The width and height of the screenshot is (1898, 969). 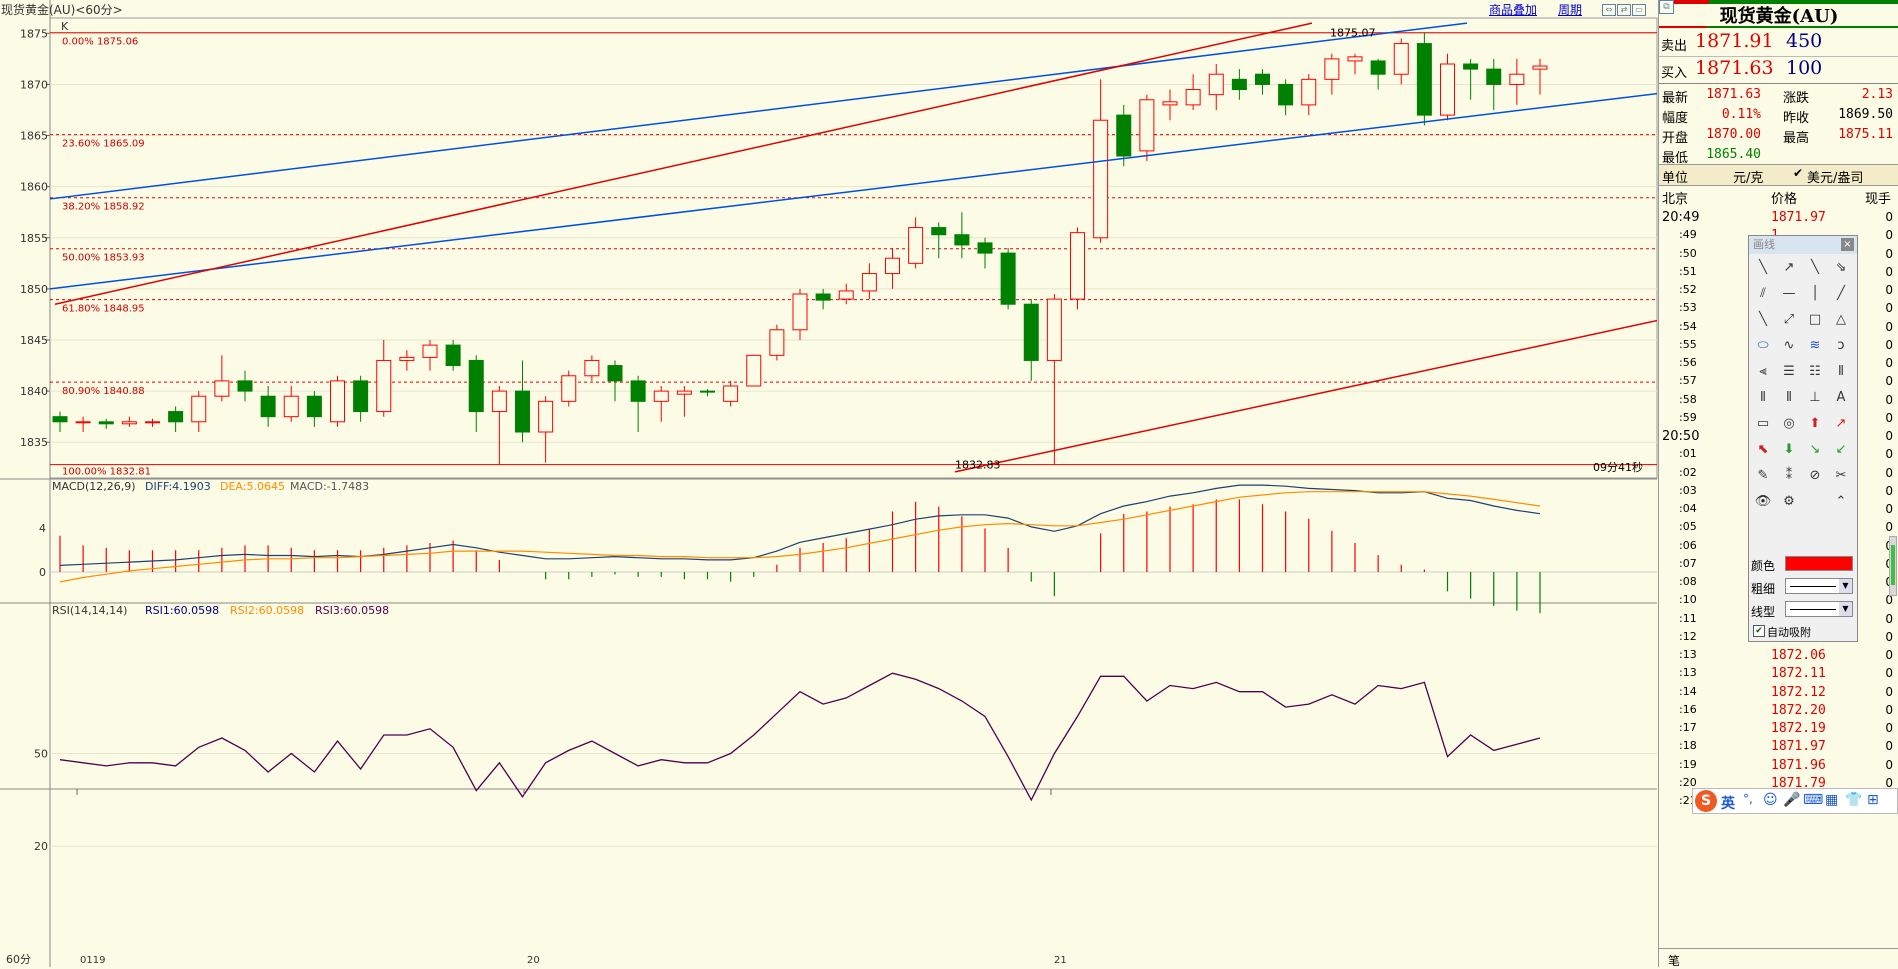 I want to click on eraser-icon: ✎, so click(x=1763, y=475).